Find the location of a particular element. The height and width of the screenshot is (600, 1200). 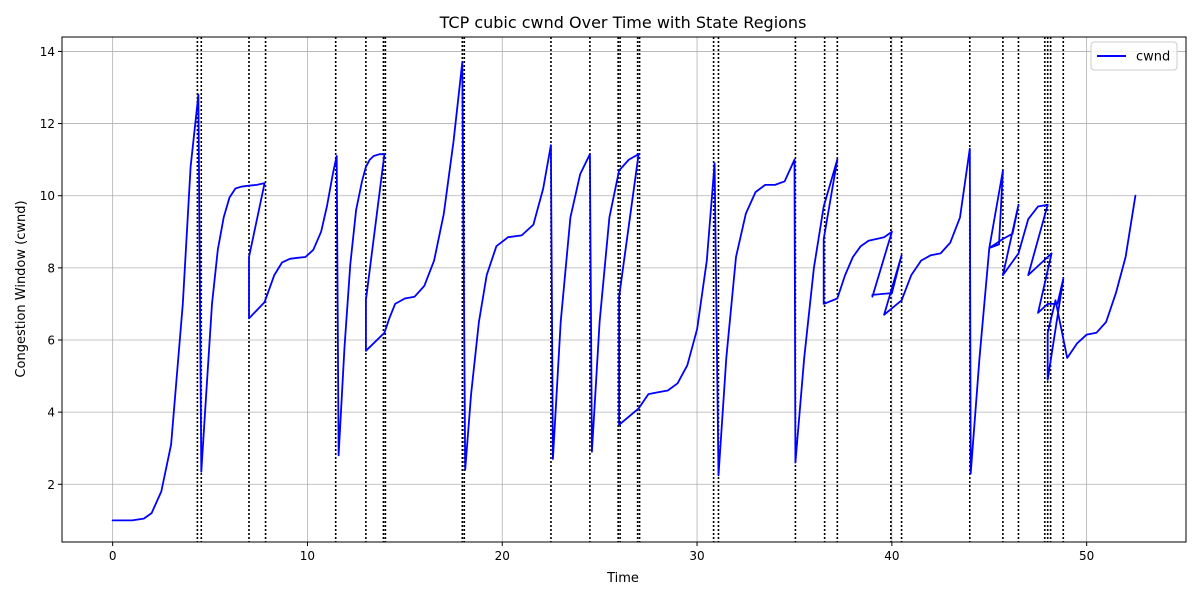

y-tick-label: 12 is located at coordinates (47, 124).